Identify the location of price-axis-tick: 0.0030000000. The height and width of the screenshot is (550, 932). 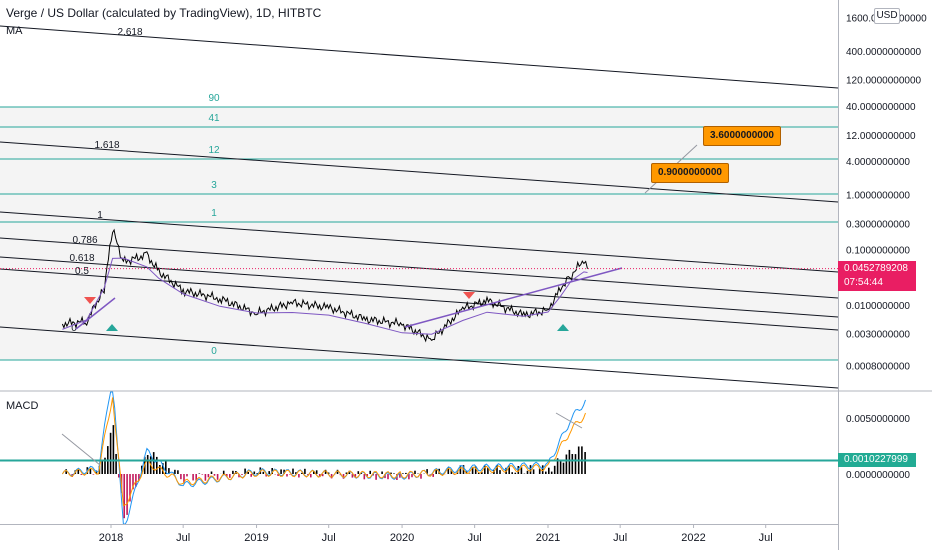
(878, 335).